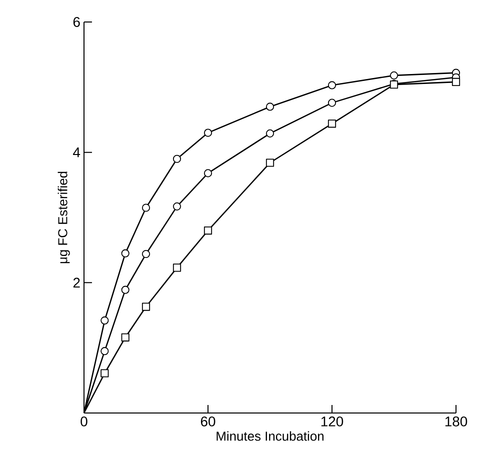 The height and width of the screenshot is (469, 495). Describe the element at coordinates (332, 421) in the screenshot. I see `x-tick-label: 120` at that location.